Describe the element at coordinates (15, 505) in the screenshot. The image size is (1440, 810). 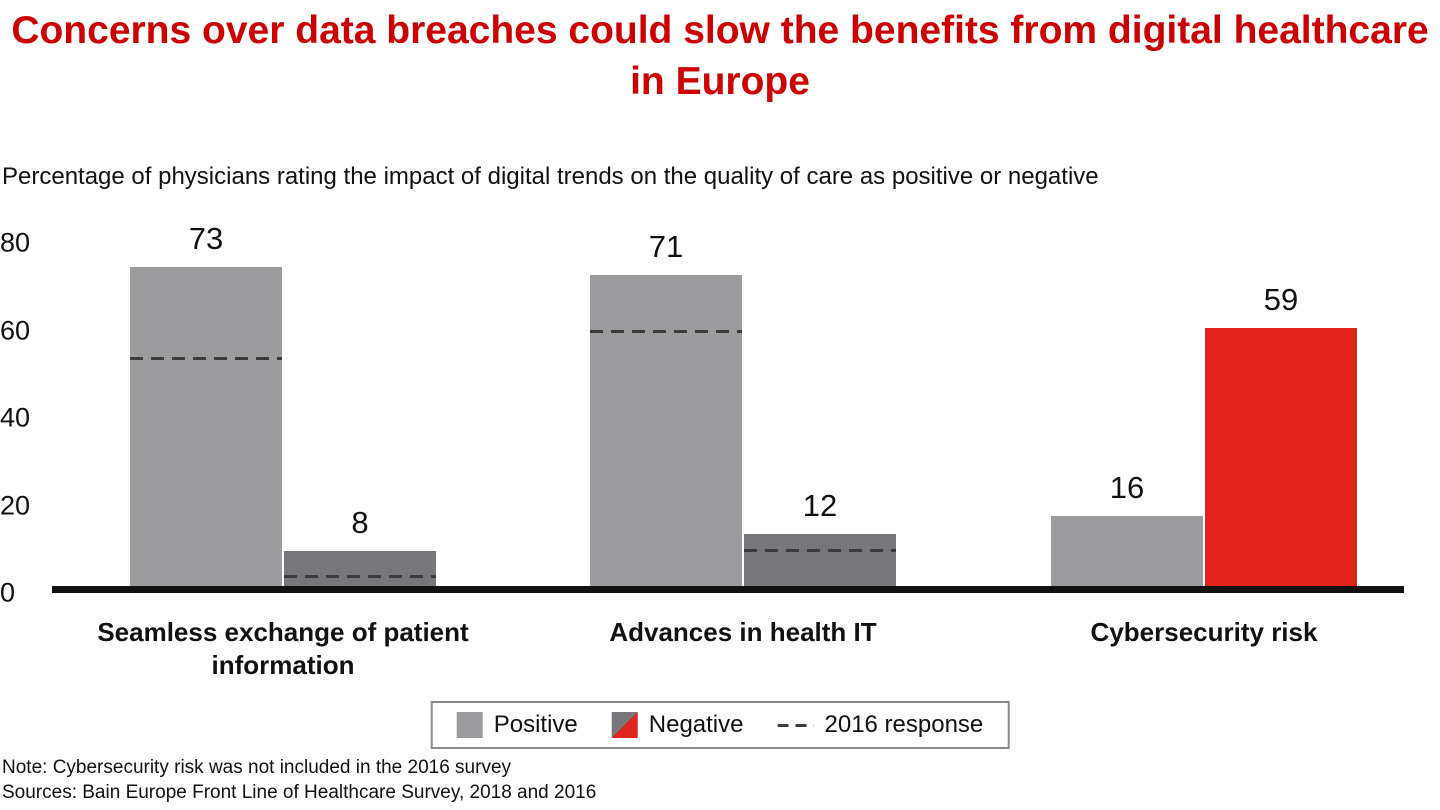
I see `y-axis-tick-label: 20` at that location.